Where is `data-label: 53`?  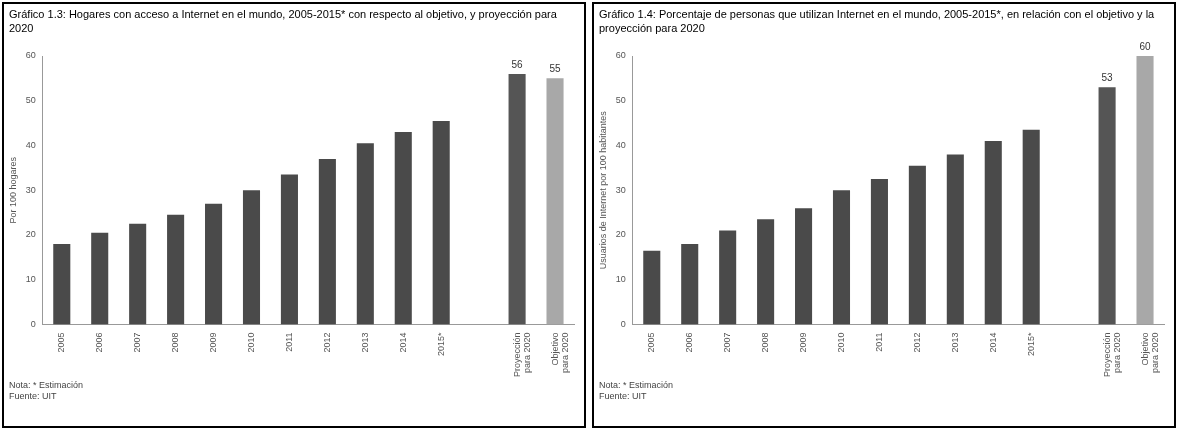 data-label: 53 is located at coordinates (1107, 78).